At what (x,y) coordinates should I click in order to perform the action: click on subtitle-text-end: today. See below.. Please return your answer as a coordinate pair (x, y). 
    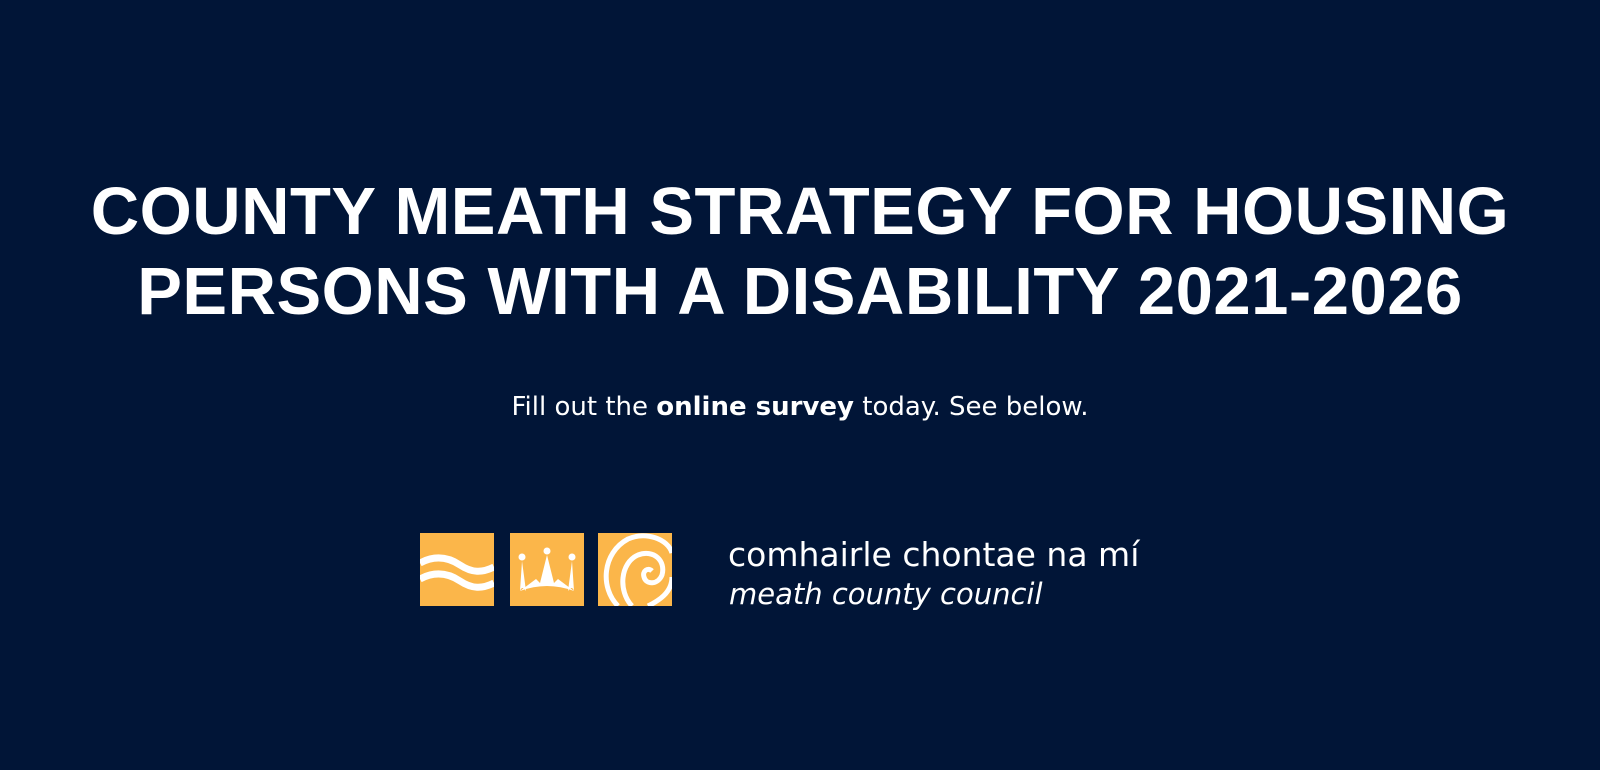
    Looking at the image, I should click on (971, 407).